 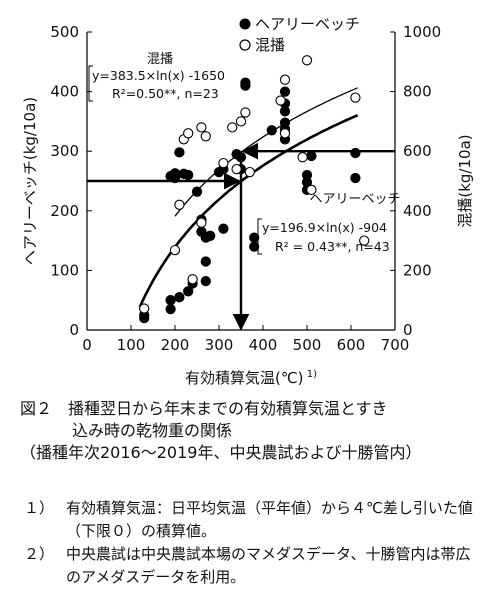 What do you see at coordinates (158, 75) in the screenshot?
I see `fit-label-mixed-equation: y=383.5×ln(x) -1650` at bounding box center [158, 75].